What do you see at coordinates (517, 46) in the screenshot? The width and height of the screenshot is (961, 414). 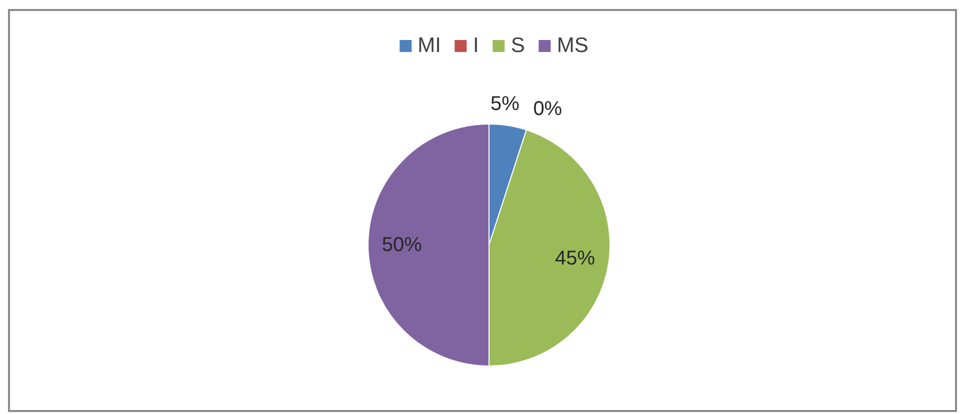 I see `legend-label: S` at bounding box center [517, 46].